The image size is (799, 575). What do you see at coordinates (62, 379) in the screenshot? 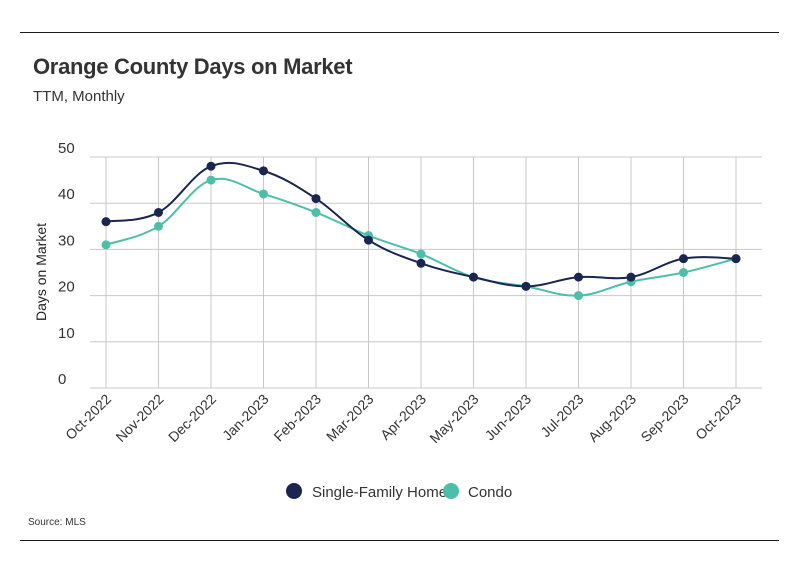
I see `y-tick-label: 0` at bounding box center [62, 379].